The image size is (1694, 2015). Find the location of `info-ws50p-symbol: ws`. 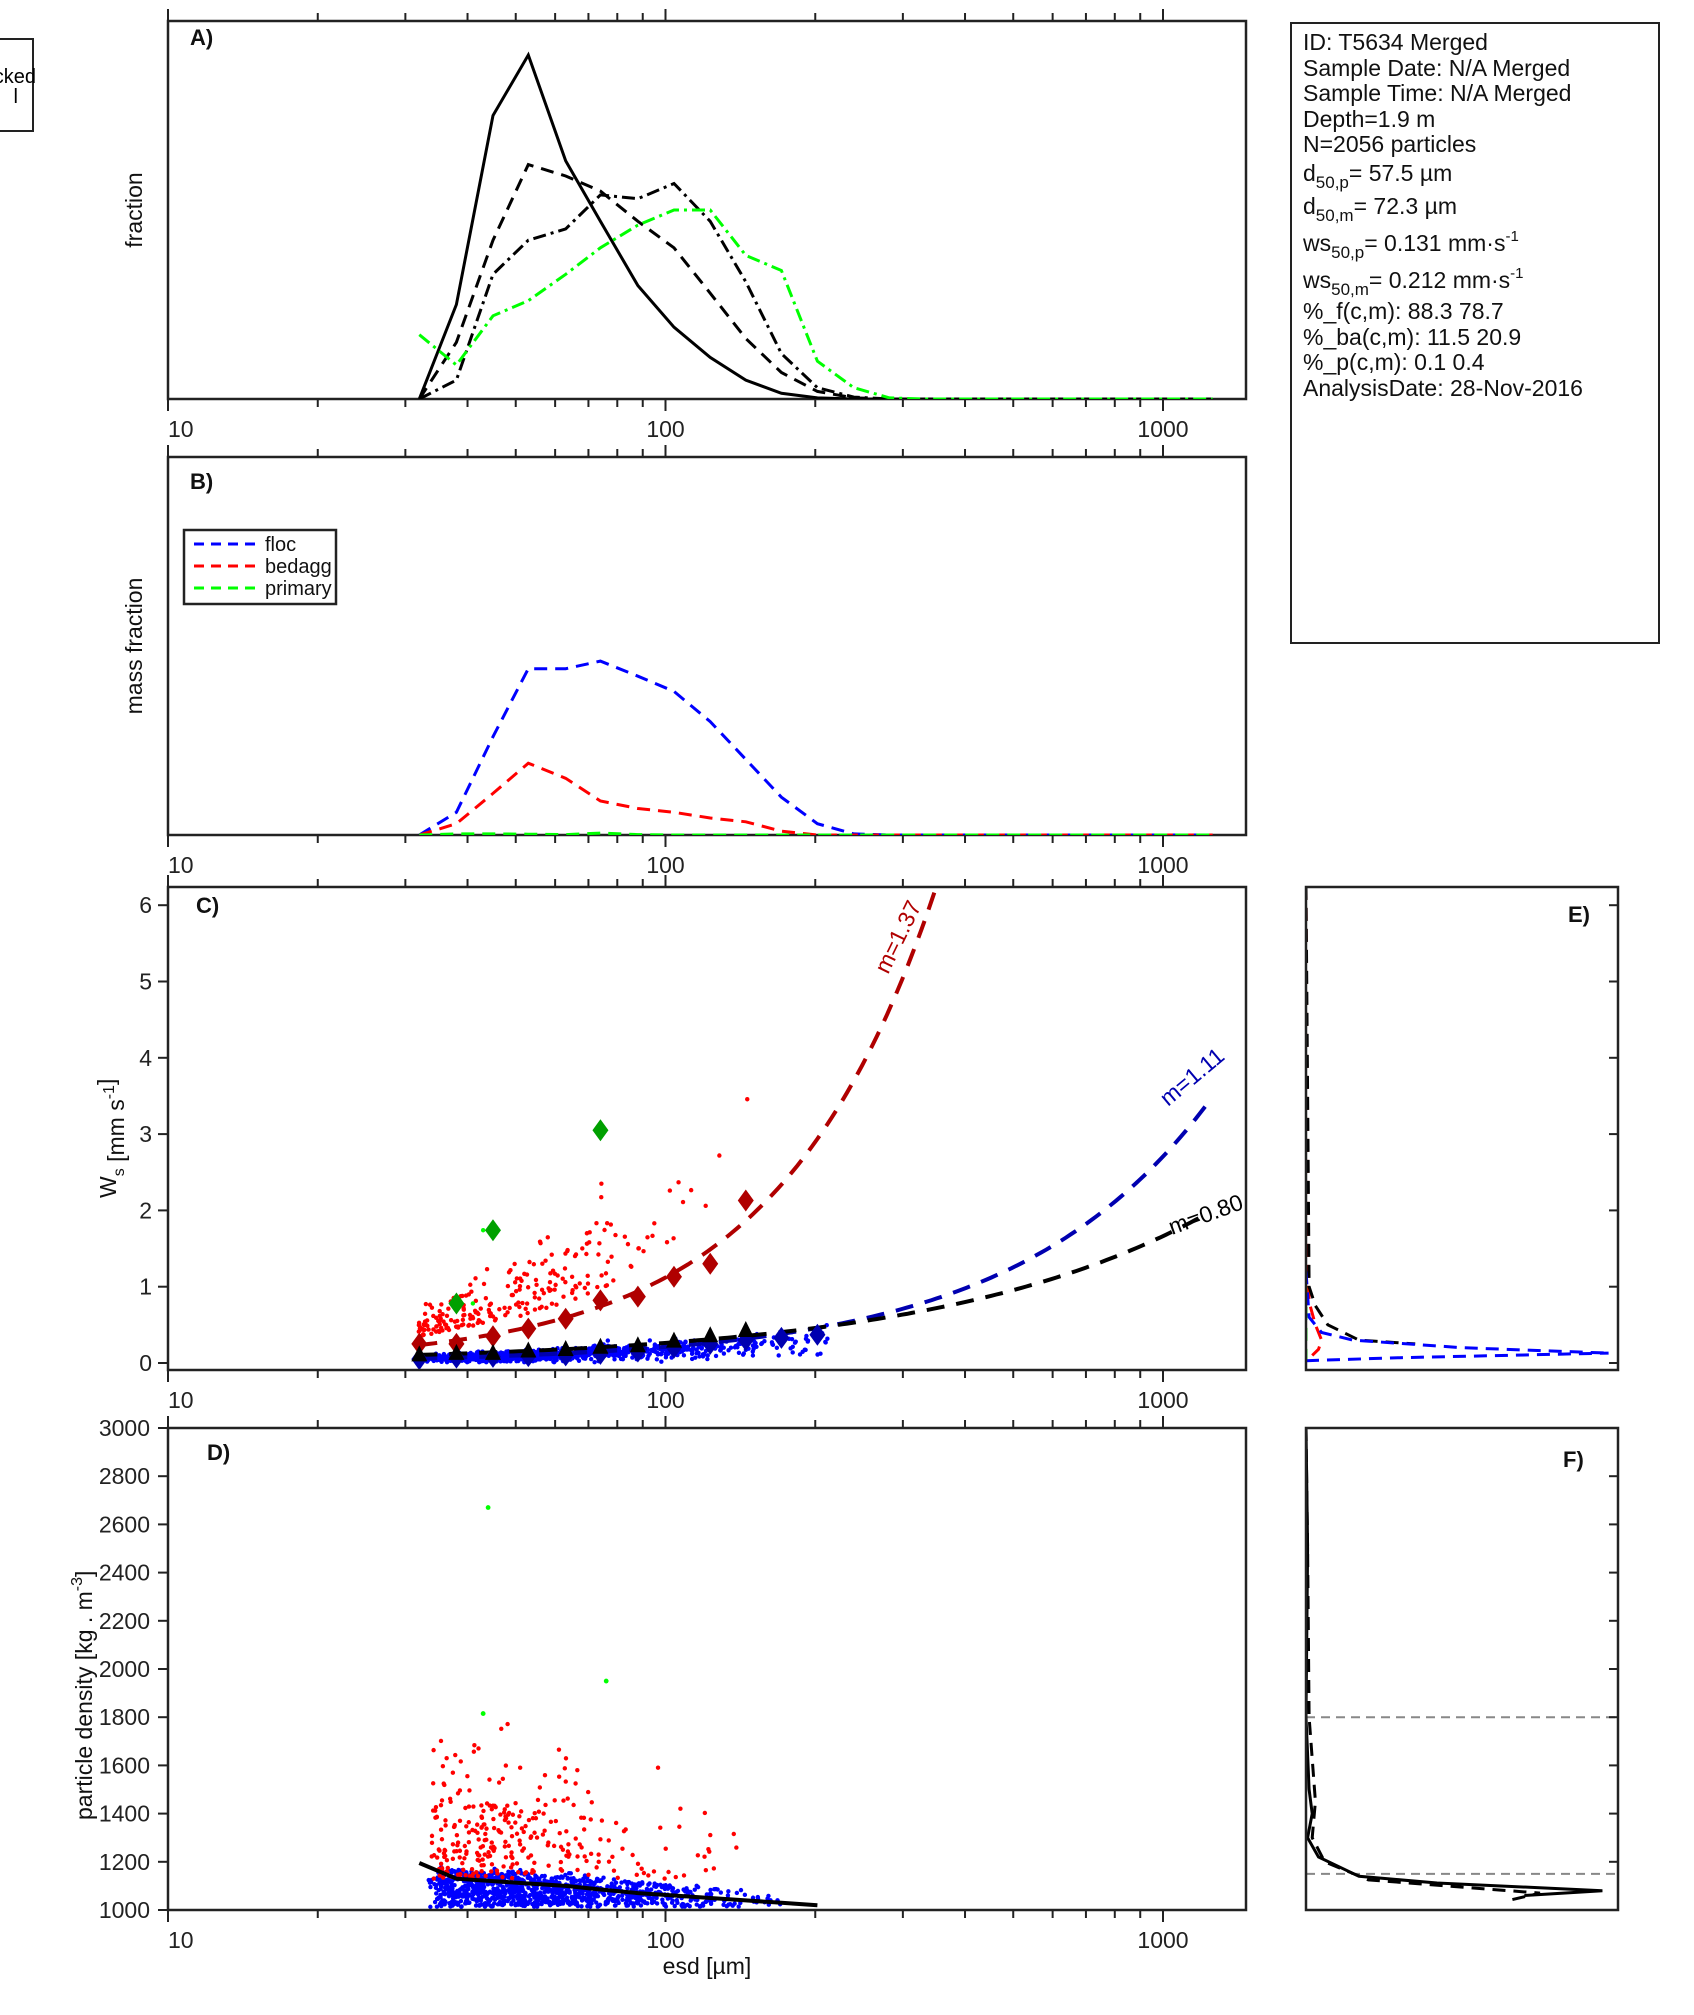

info-ws50p-symbol: ws is located at coordinates (1317, 242).